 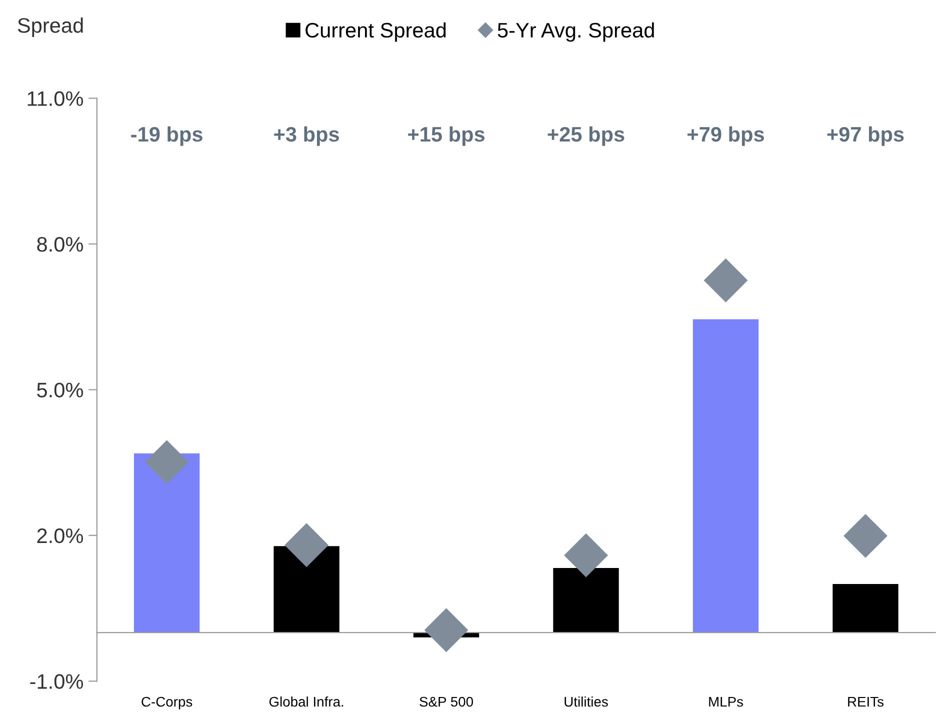 I want to click on y-tick-label: -1.0%, so click(x=56, y=681).